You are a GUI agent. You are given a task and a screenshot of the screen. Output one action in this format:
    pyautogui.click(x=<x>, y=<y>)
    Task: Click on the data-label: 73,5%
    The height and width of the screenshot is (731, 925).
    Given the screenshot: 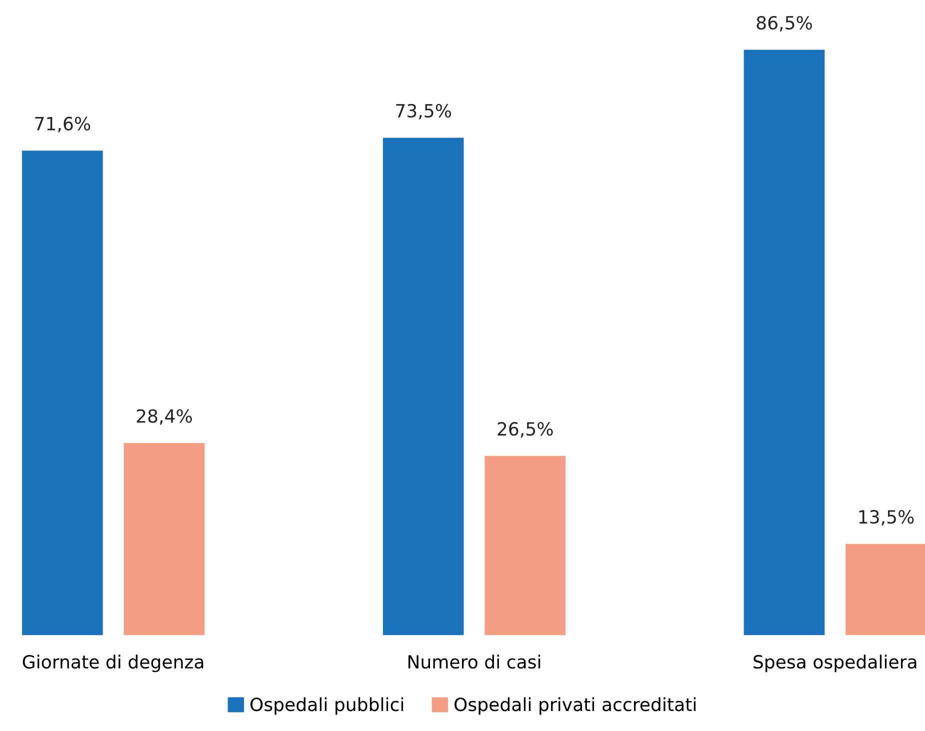 What is the action you would take?
    pyautogui.click(x=424, y=112)
    